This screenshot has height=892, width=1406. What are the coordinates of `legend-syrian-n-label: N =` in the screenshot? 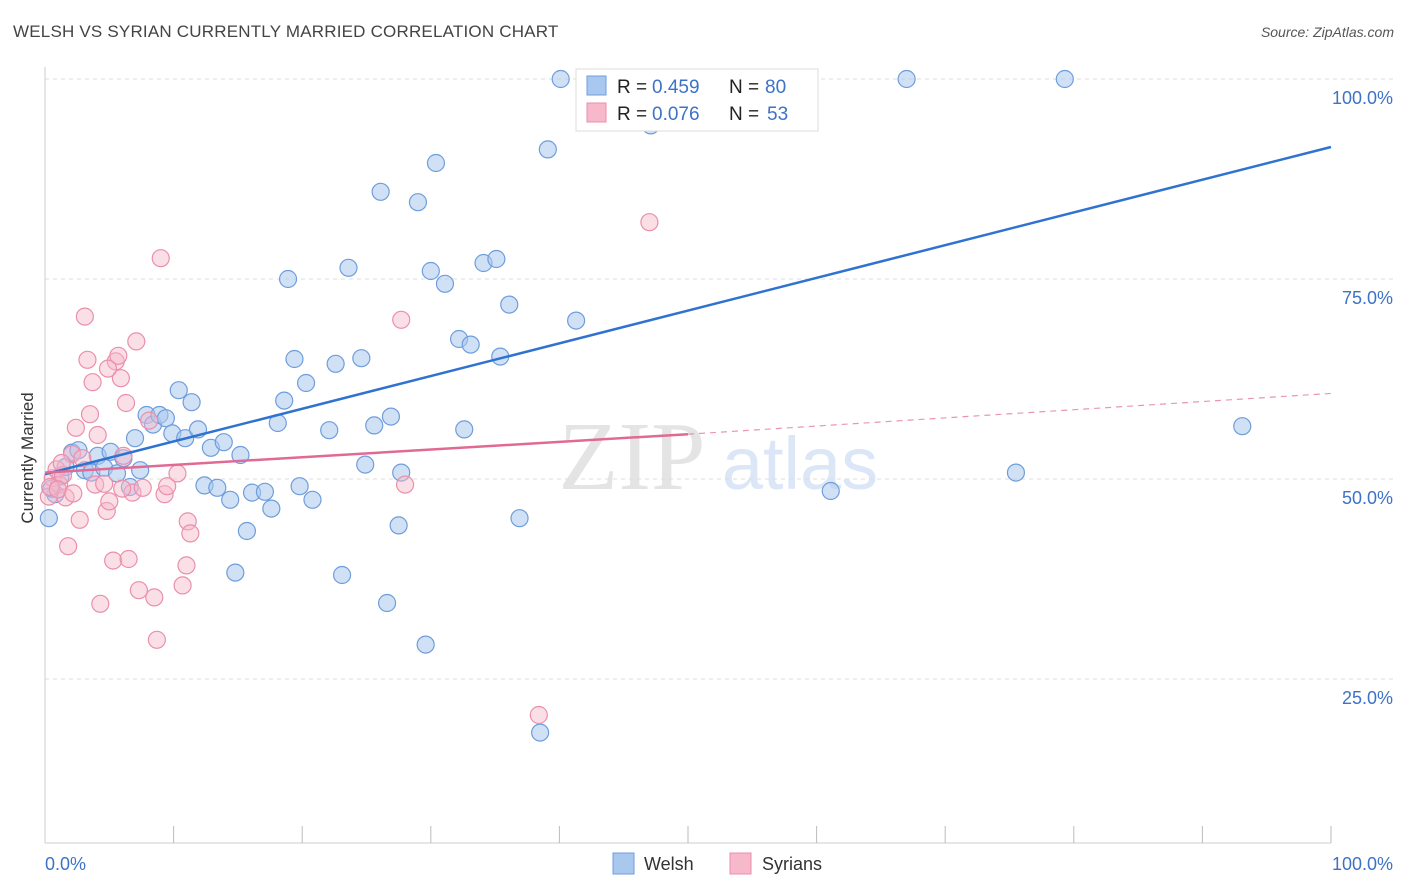 It's located at (746, 114).